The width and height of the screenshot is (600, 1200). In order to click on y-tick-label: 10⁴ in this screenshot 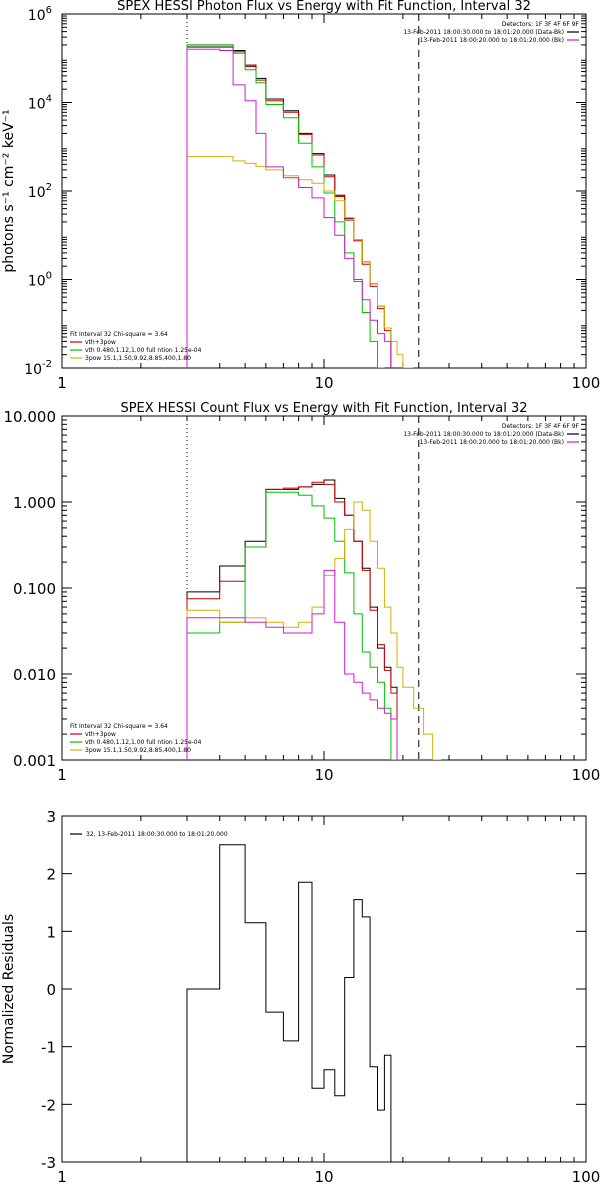, I will do `click(40, 103)`.